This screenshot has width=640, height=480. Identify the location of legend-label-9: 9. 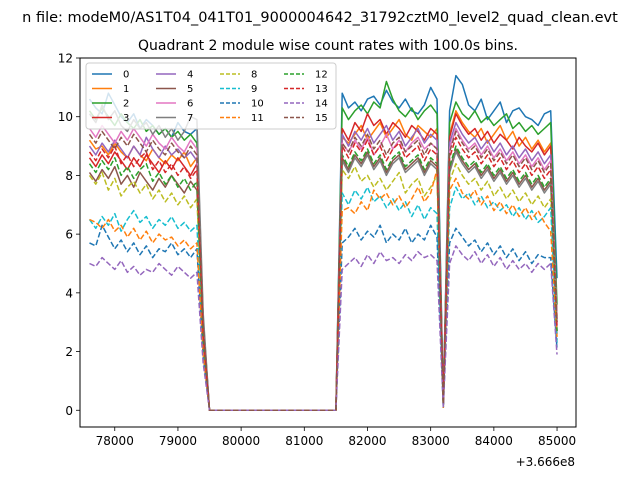
(254, 89).